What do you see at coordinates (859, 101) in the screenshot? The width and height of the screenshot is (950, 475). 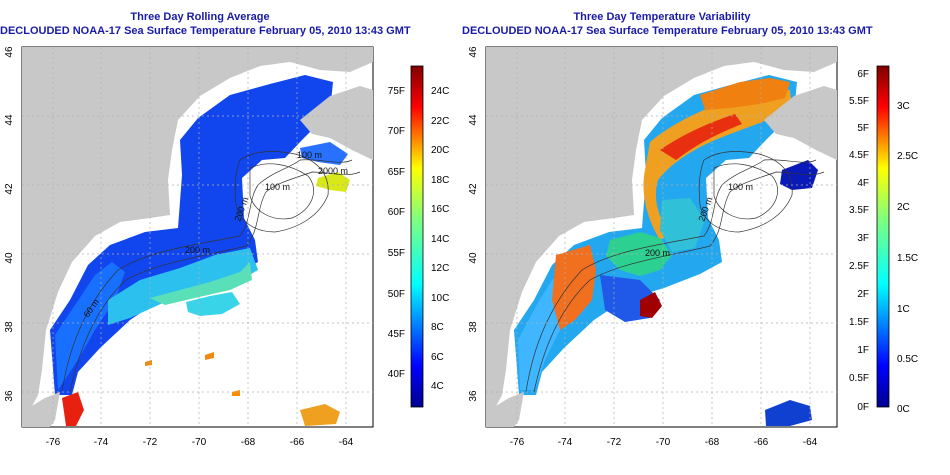 I see `colorbar-f-label: 5.5F` at bounding box center [859, 101].